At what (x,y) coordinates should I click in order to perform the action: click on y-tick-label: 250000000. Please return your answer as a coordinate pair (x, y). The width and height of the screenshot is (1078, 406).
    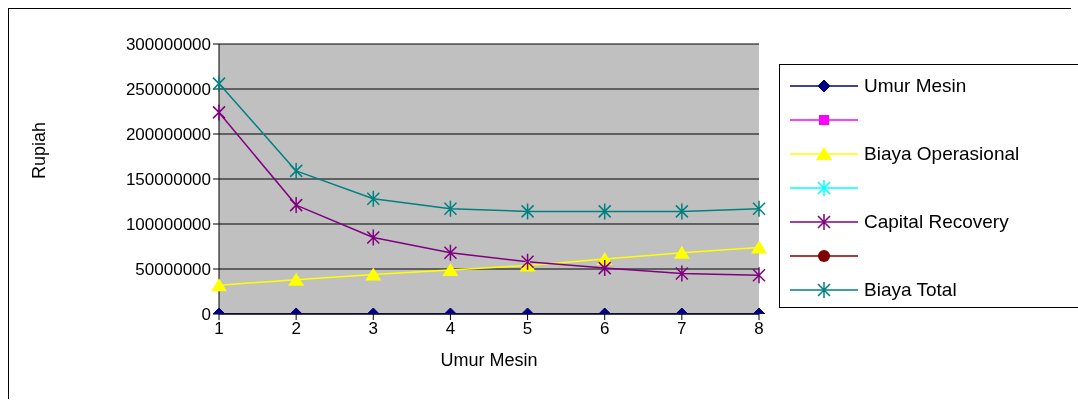
    Looking at the image, I should click on (168, 90).